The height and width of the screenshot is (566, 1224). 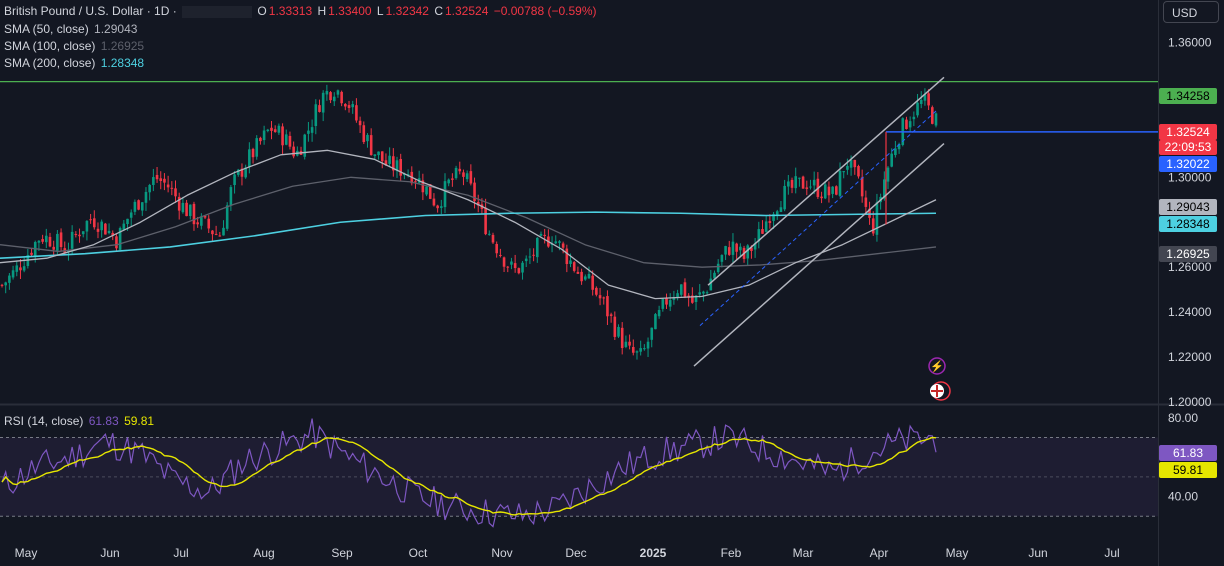 I want to click on last-price-tag: 1.32524, so click(x=1188, y=132).